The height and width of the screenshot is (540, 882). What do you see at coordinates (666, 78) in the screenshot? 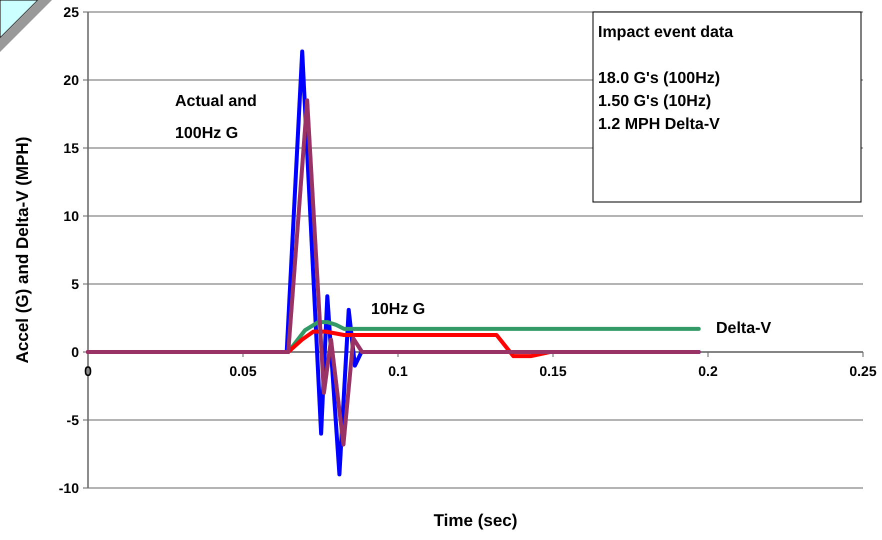
I see `text: Impact event data 18.0 G's (100Hz) 1.50 G's (10Hz) 1.2 MPH Delta-V` at bounding box center [666, 78].